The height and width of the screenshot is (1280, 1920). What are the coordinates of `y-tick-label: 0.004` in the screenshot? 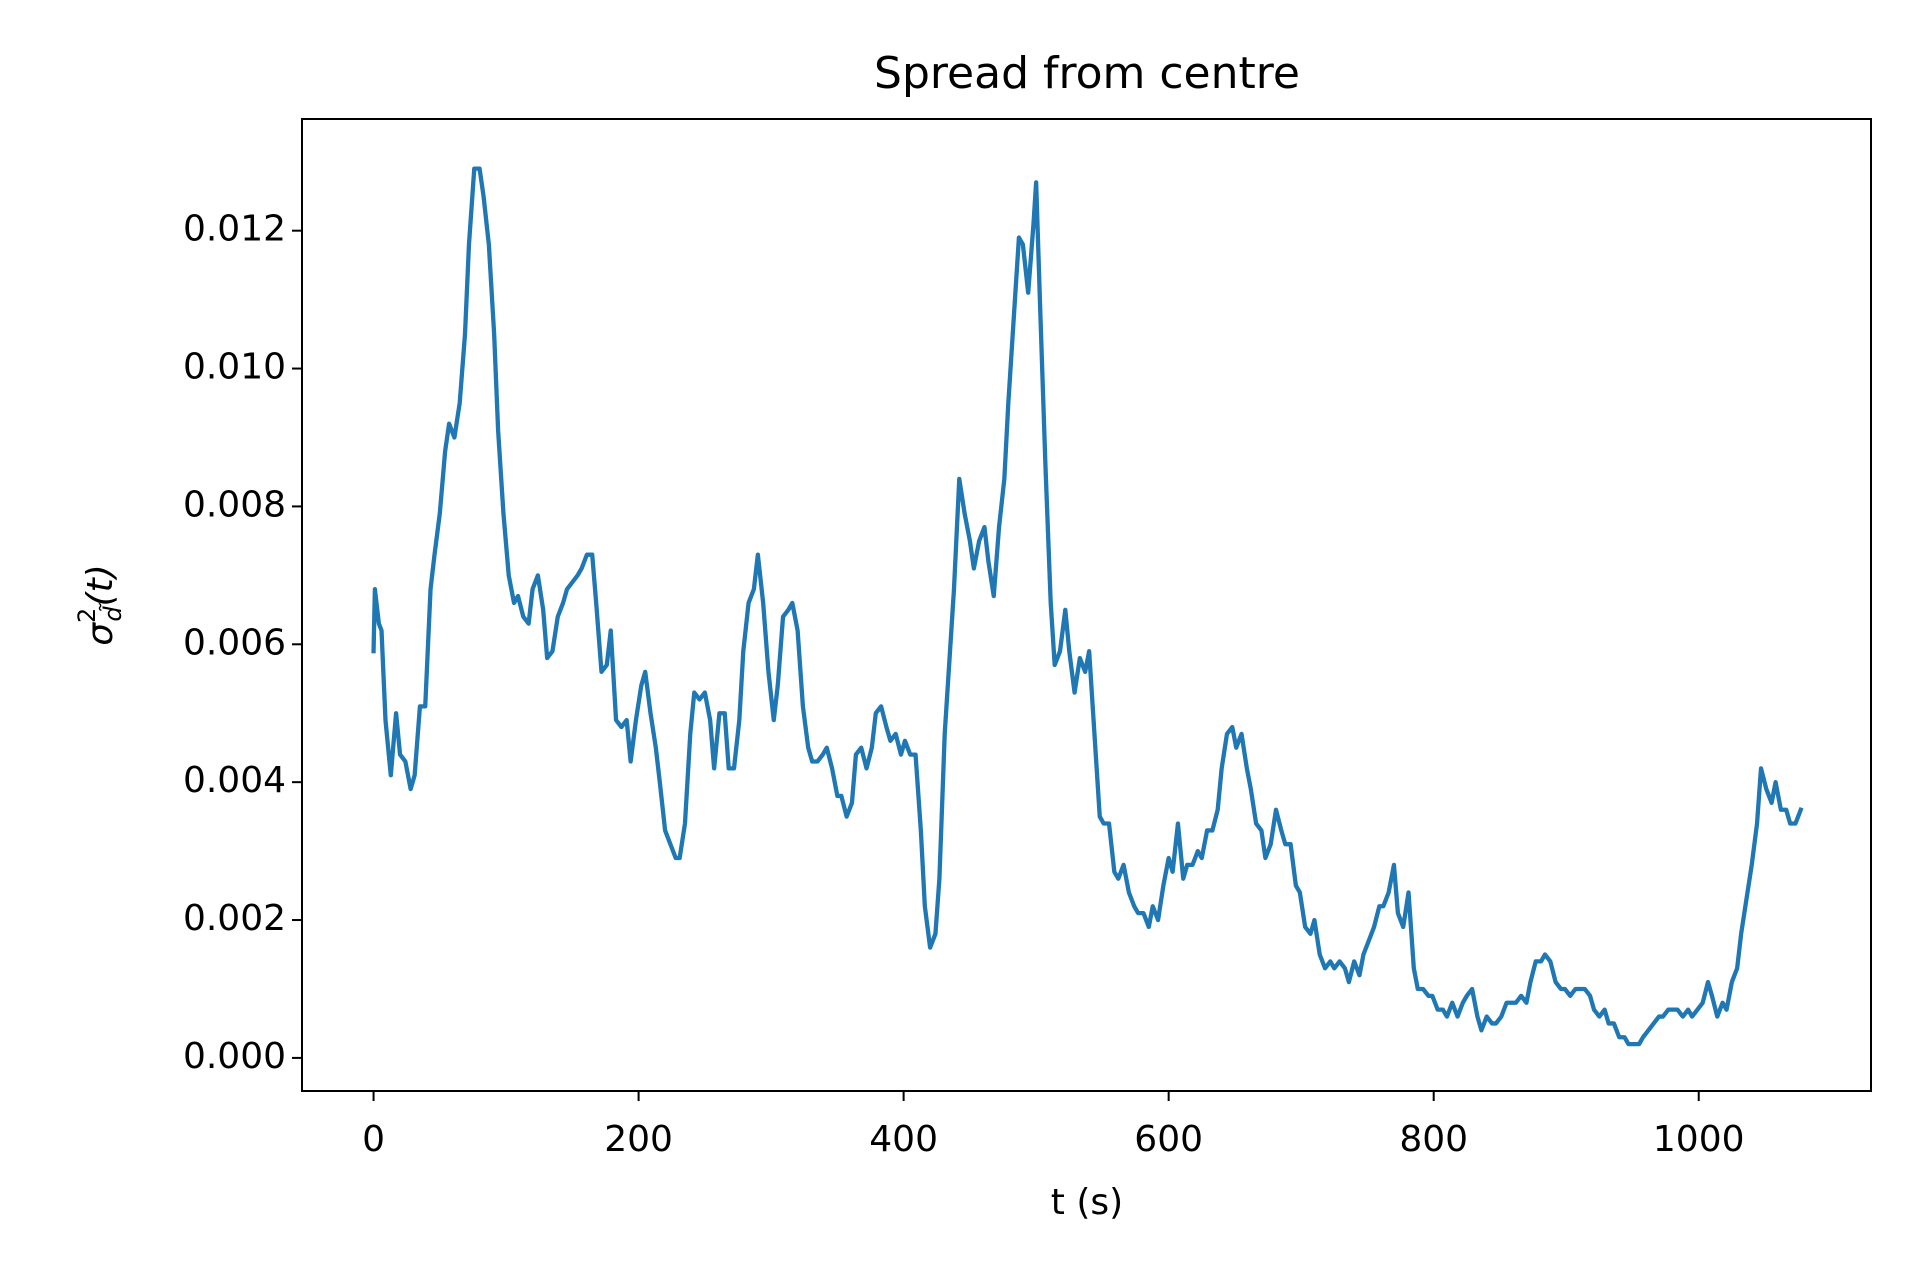 It's located at (234, 780).